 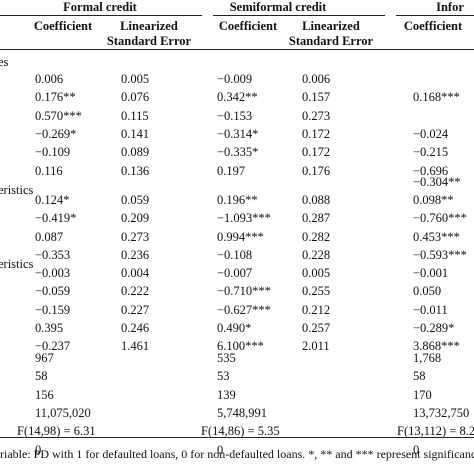 What do you see at coordinates (440, 218) in the screenshot?
I see `cell-i: −0.760***` at bounding box center [440, 218].